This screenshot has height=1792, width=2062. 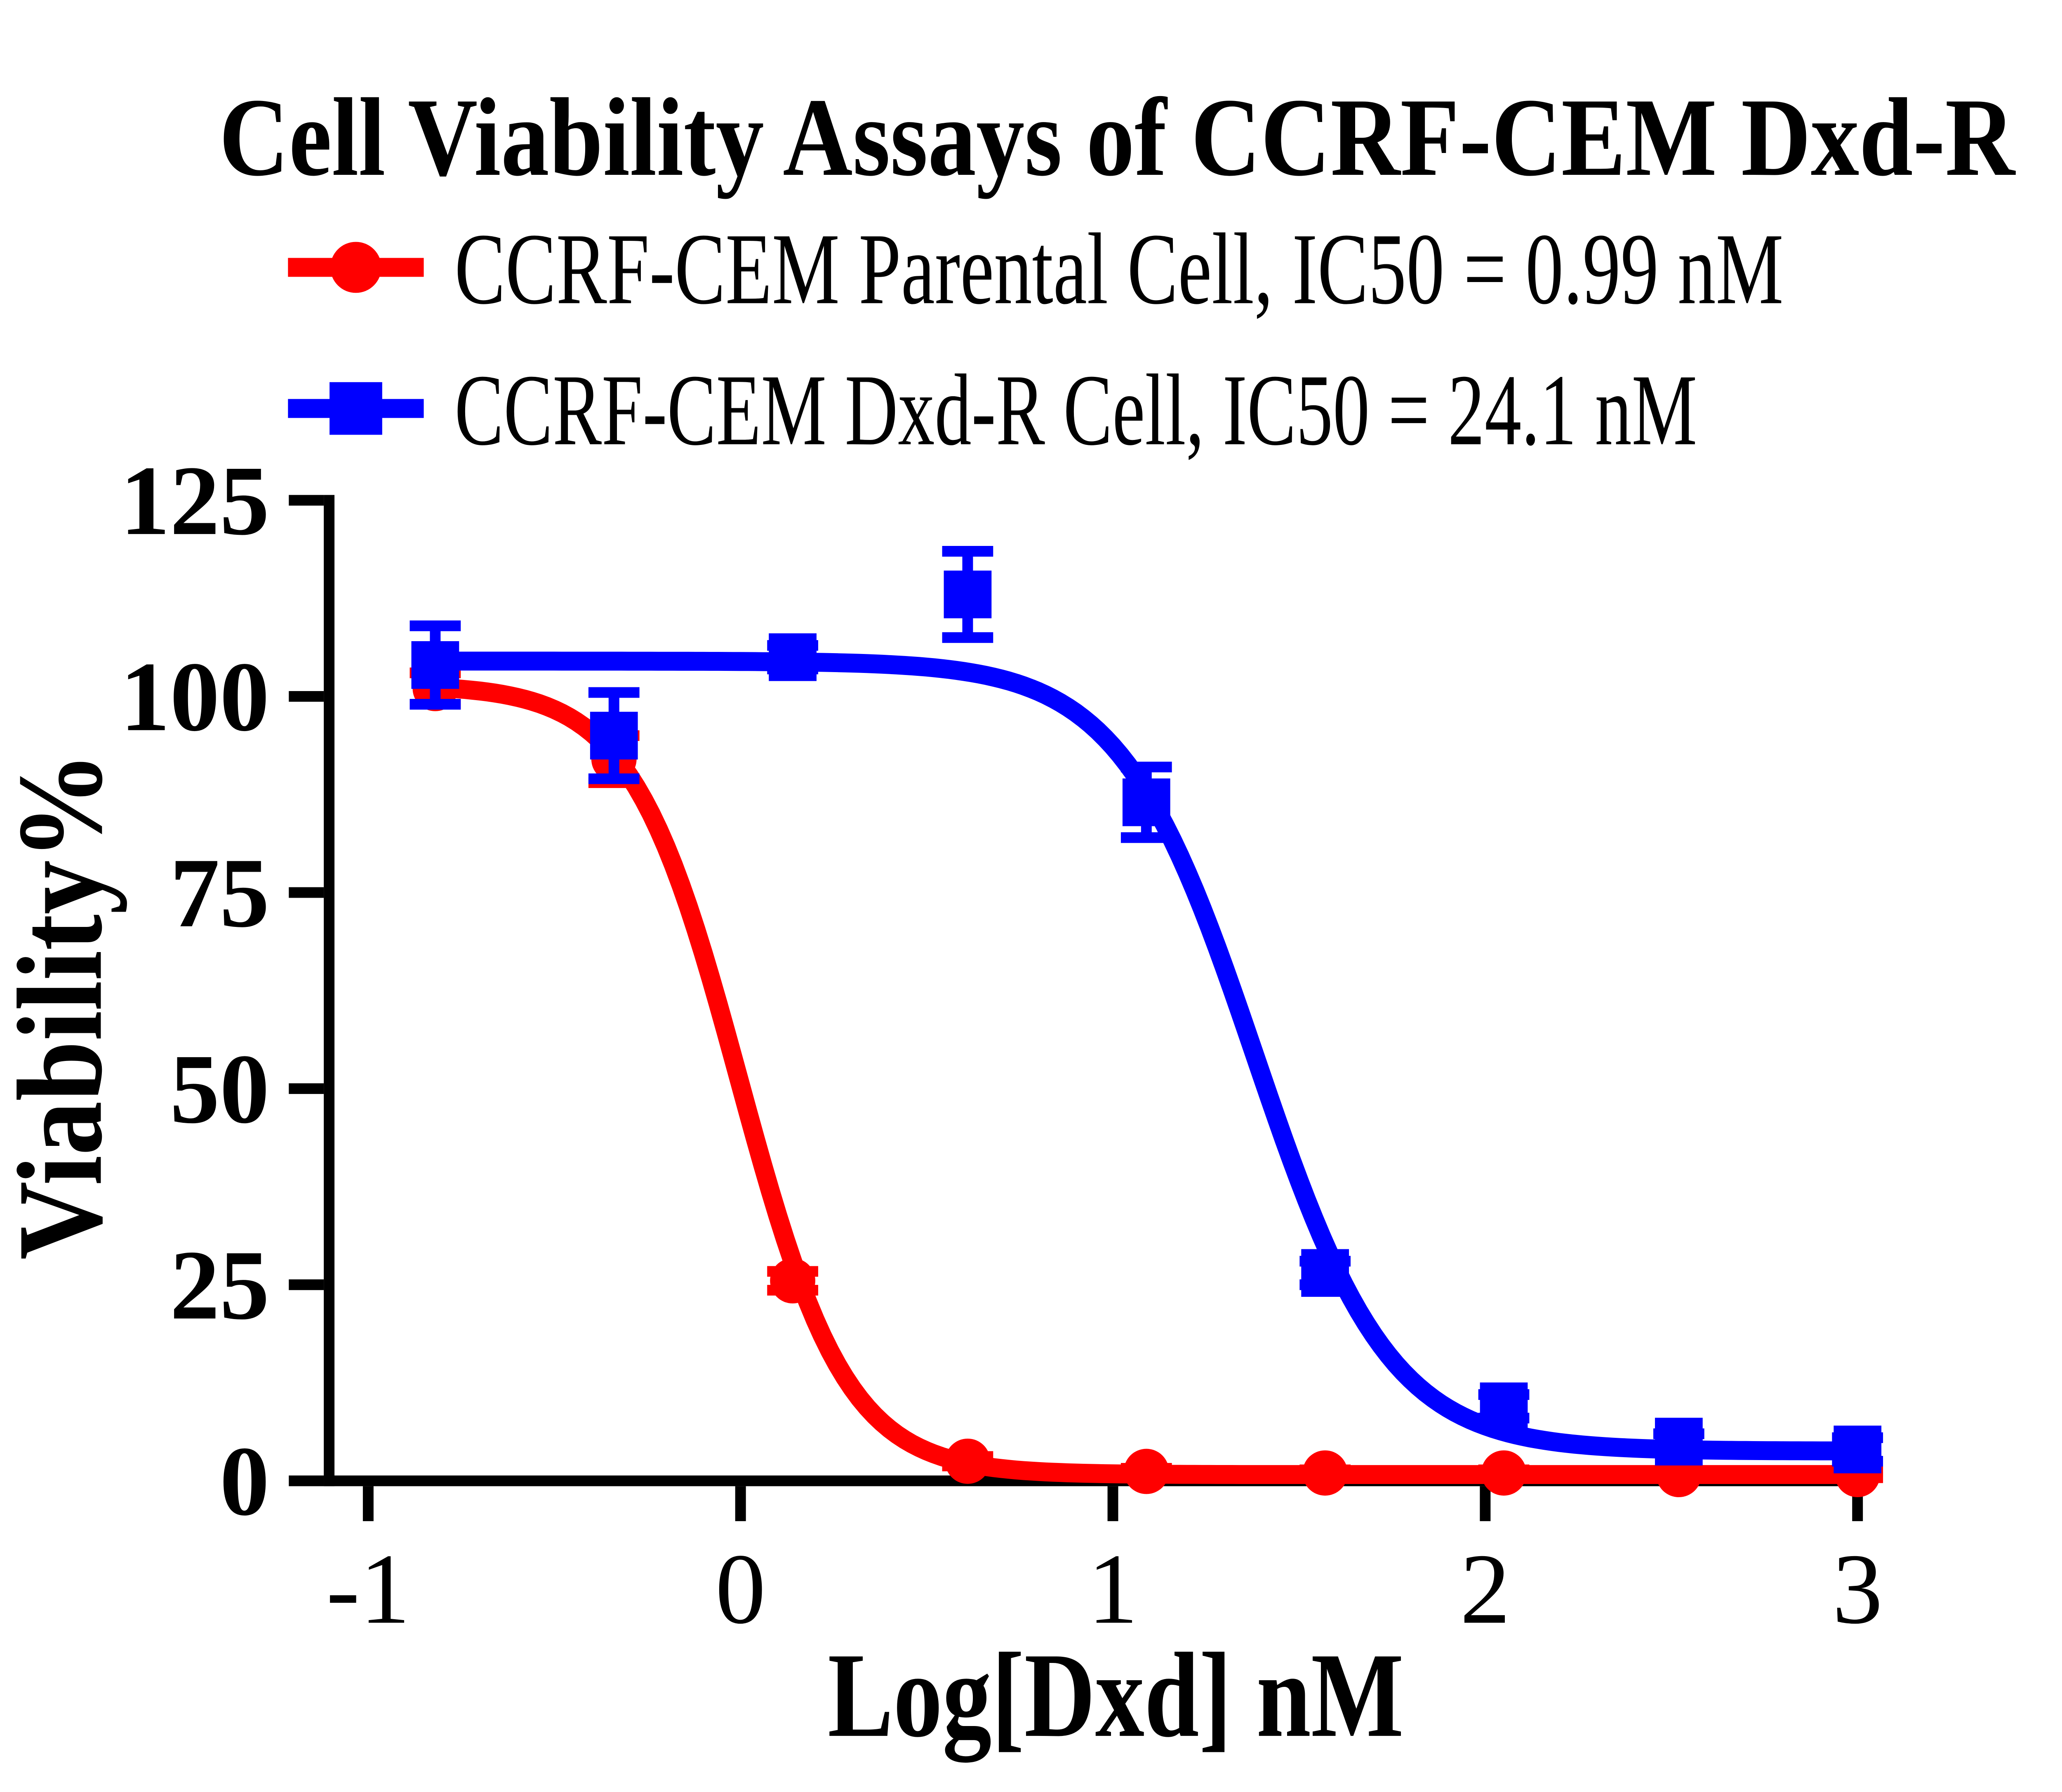 What do you see at coordinates (1075, 409) in the screenshot?
I see `legend-label-dxdr: CCRF-CEM Dxd-R Cell, IC50 = 24.1 nM` at bounding box center [1075, 409].